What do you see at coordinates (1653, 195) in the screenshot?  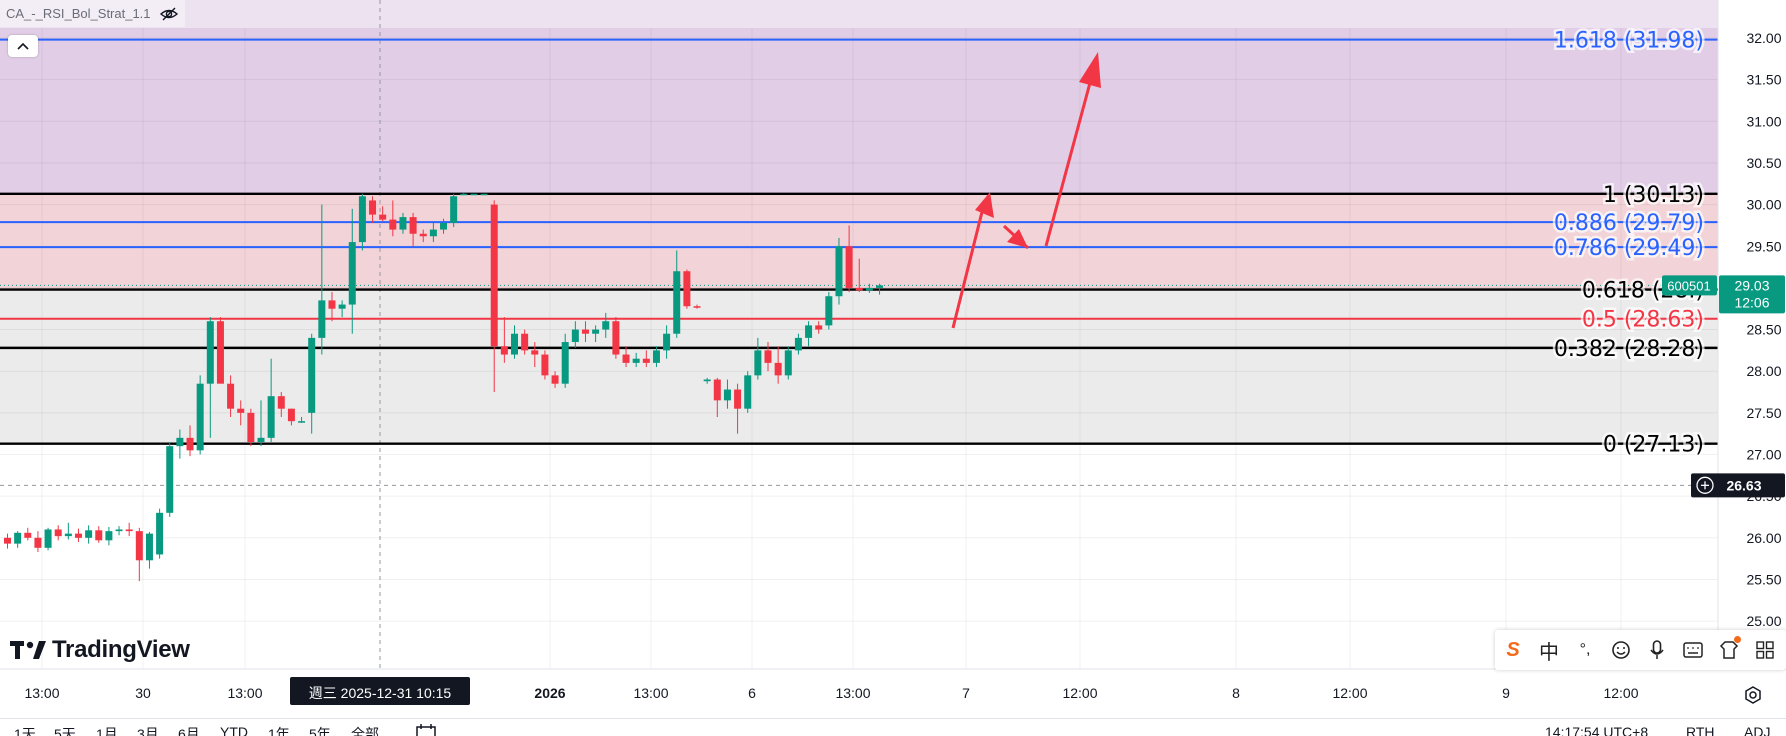 I see `fib-label-halo: 1 (30.13)` at bounding box center [1653, 195].